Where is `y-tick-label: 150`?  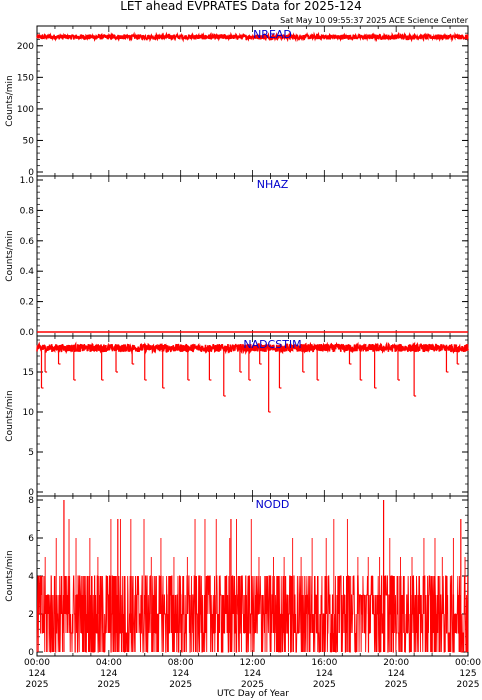
y-tick-label: 150 is located at coordinates (25, 78).